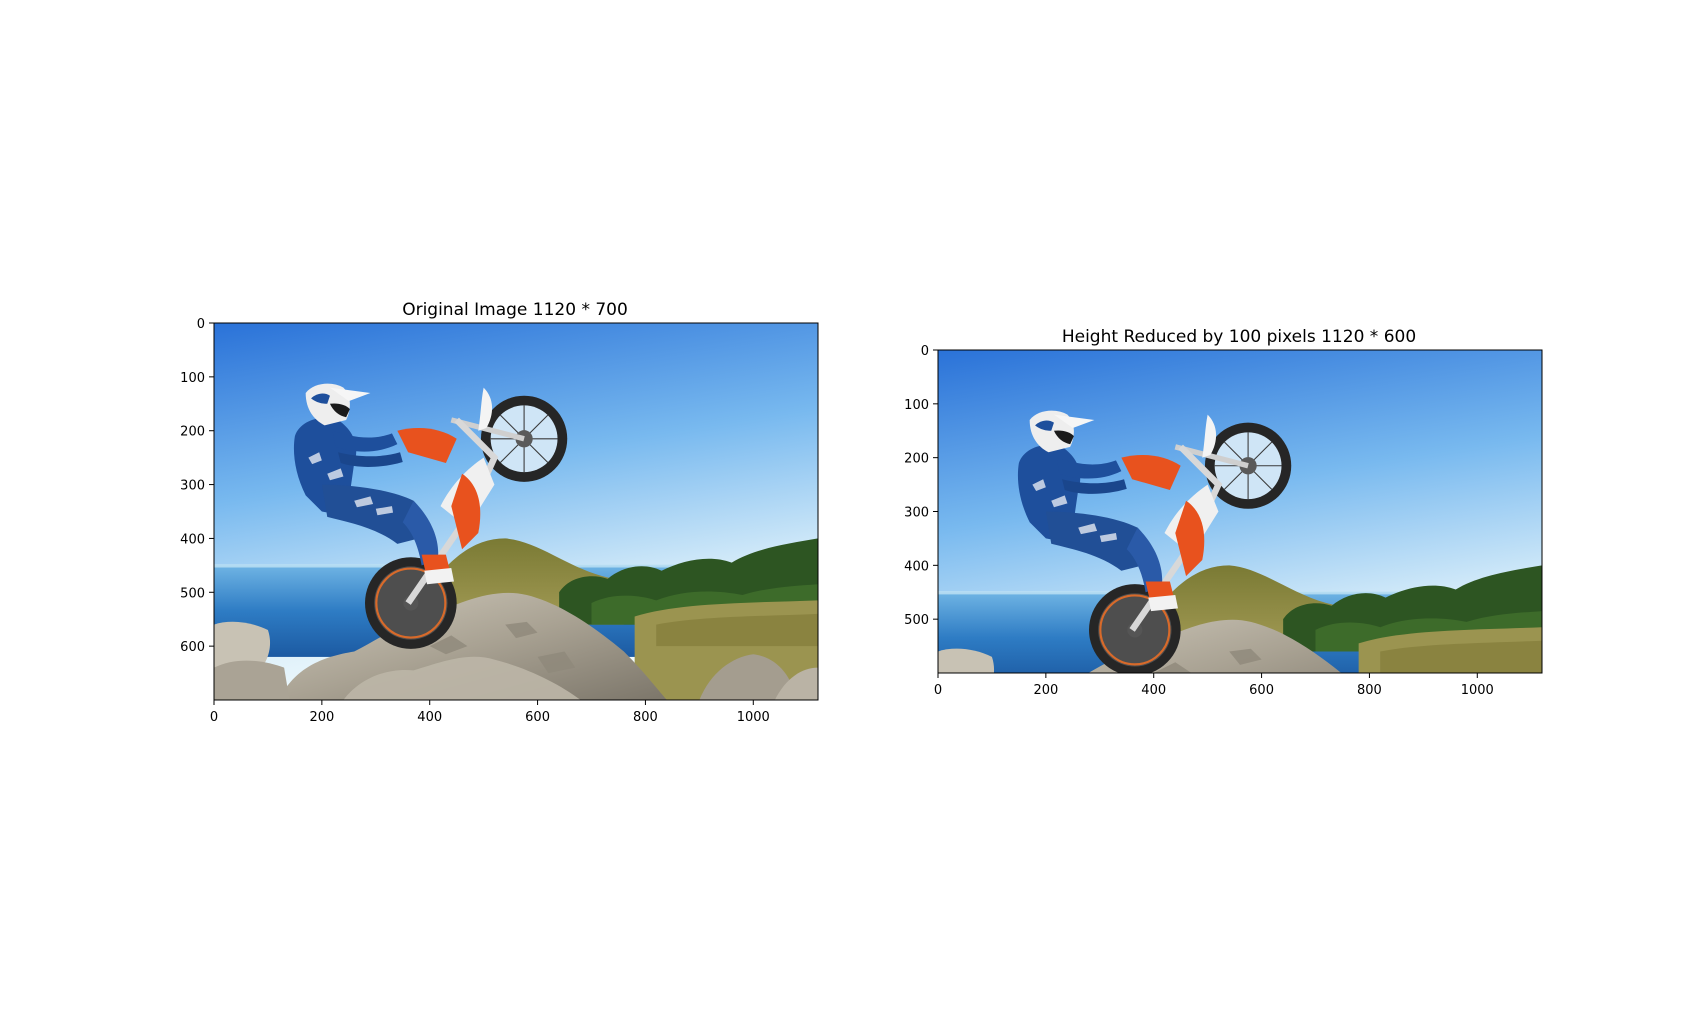 The image size is (1706, 1010). What do you see at coordinates (1045, 690) in the screenshot?
I see `right-x-tick-label: 200` at bounding box center [1045, 690].